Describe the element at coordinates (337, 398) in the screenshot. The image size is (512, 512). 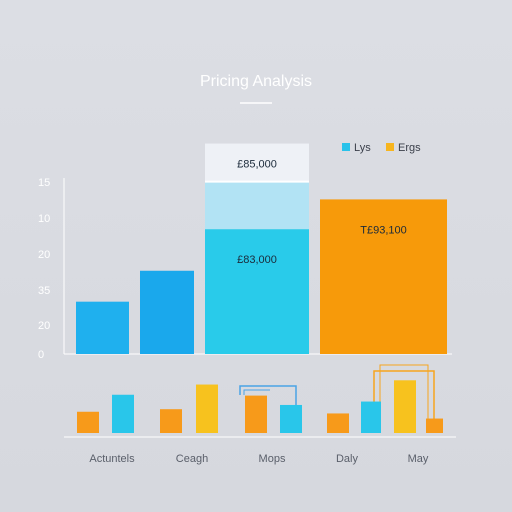
I see `connector-lines` at that location.